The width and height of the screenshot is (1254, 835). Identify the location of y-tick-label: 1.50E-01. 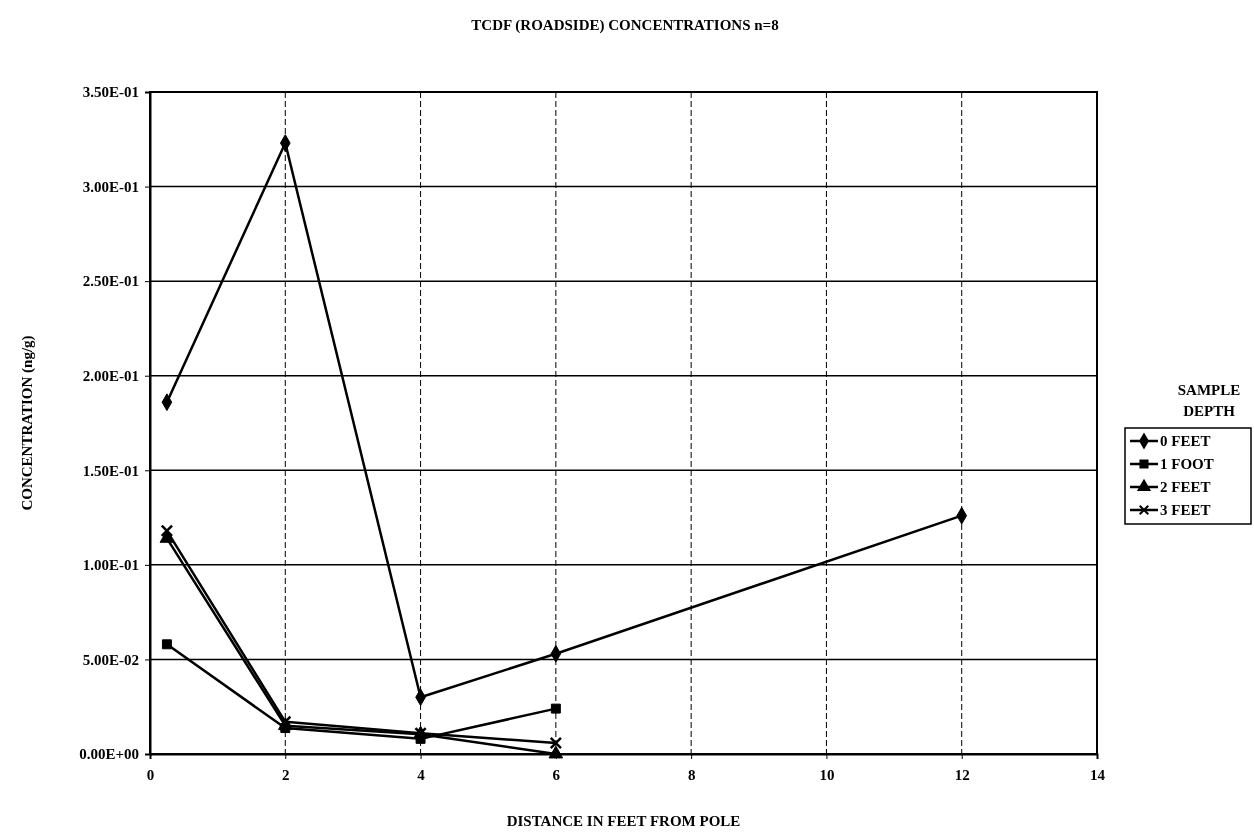
(110, 470).